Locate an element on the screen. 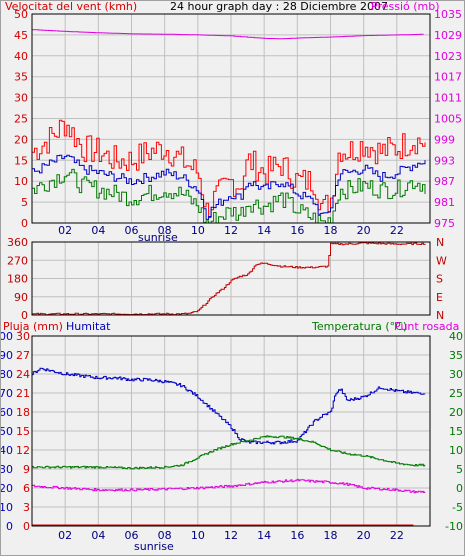  humidity-tick-label: 20 is located at coordinates (6, 488).